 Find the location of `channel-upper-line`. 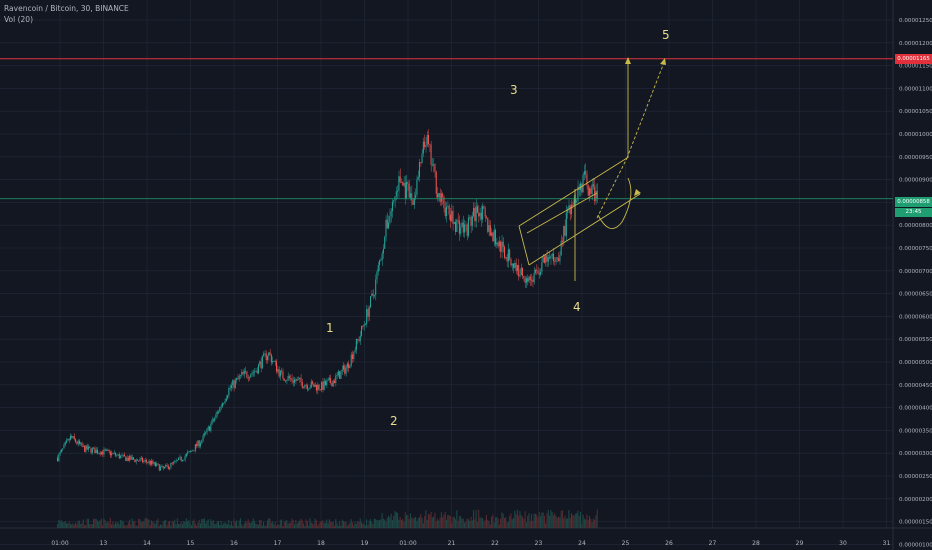

channel-upper-line is located at coordinates (573, 192).